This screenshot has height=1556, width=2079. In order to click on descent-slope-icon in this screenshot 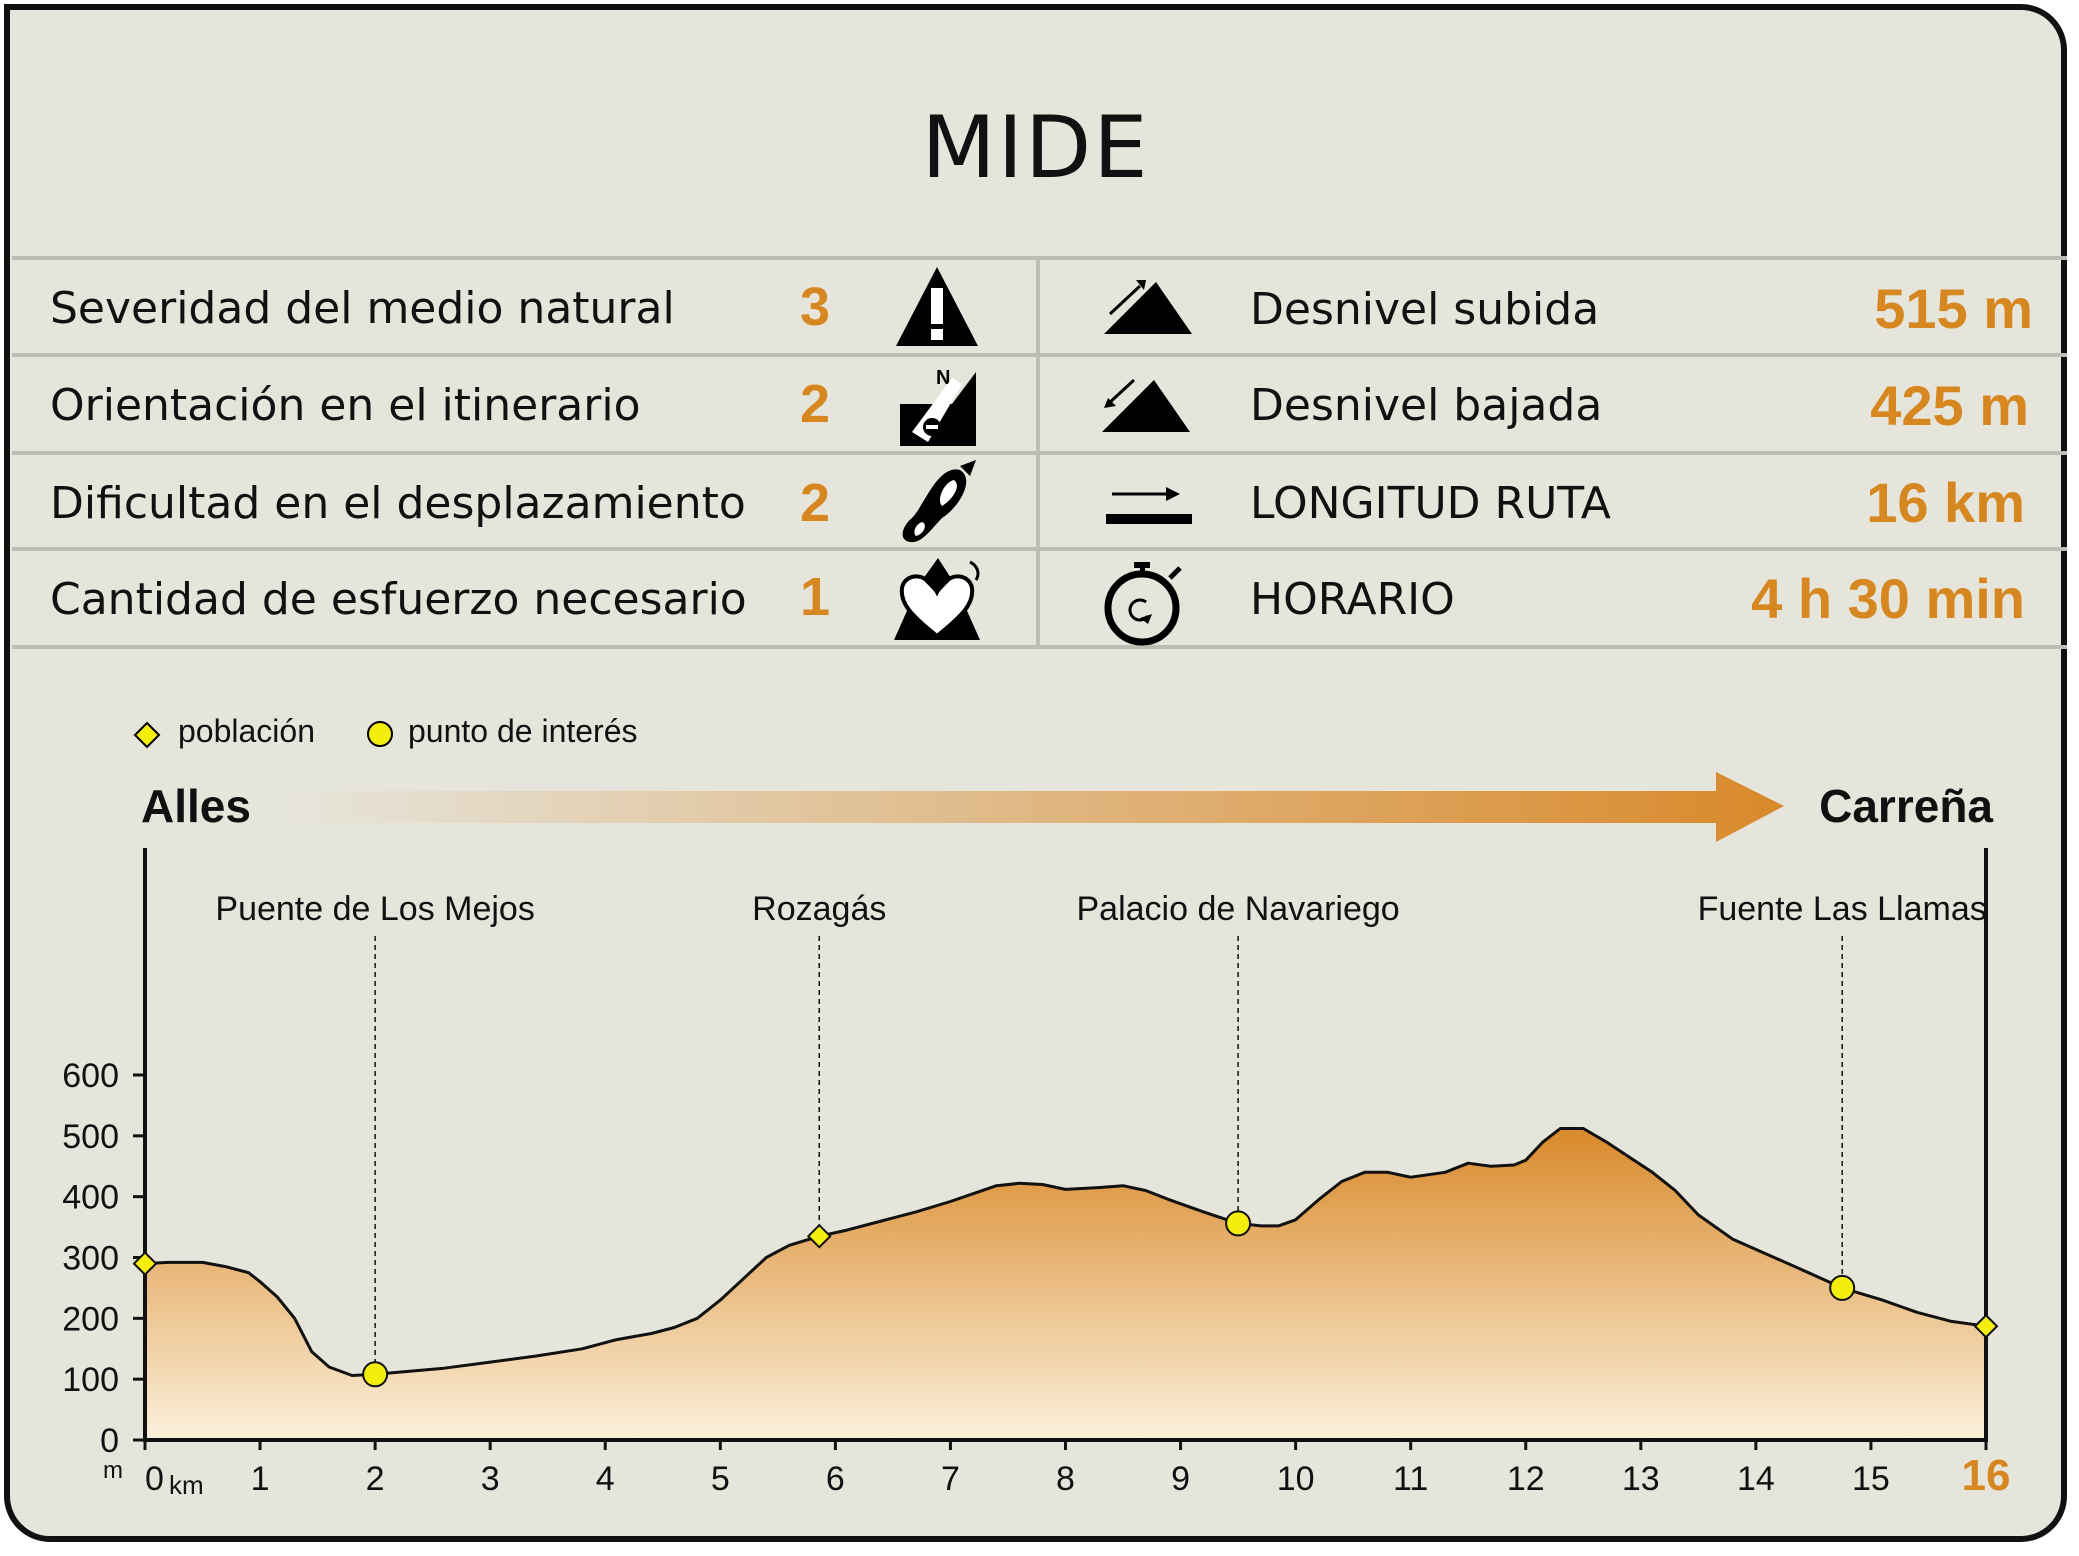, I will do `click(1146, 405)`.